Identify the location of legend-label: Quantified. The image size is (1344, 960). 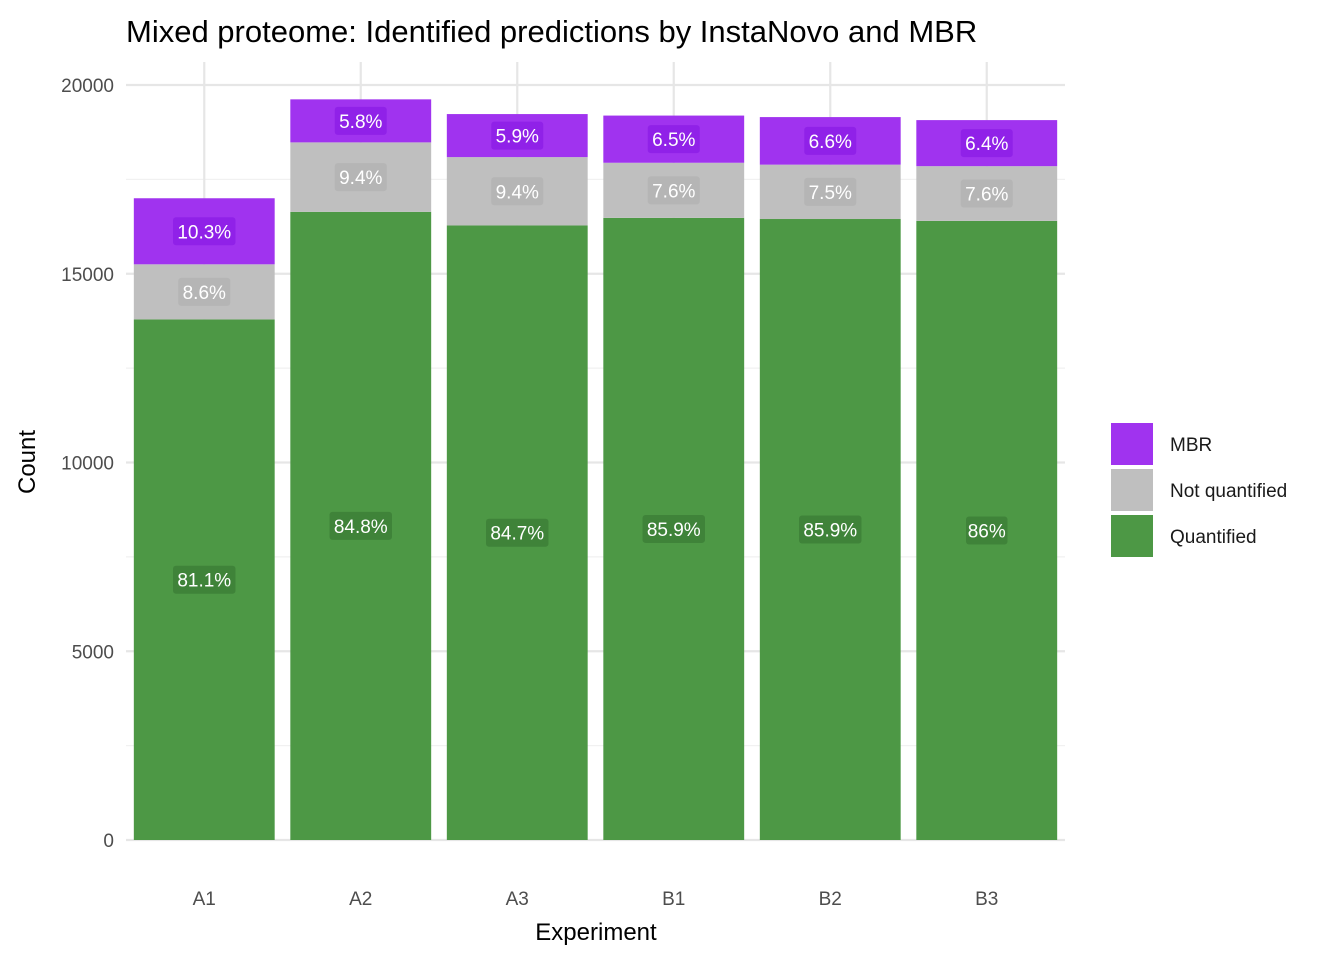
(1213, 537).